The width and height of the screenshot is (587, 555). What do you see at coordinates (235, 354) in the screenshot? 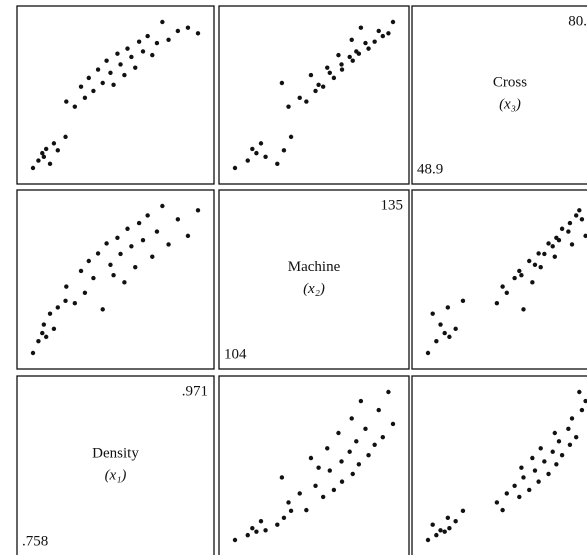
I see `min-label: 104` at bounding box center [235, 354].